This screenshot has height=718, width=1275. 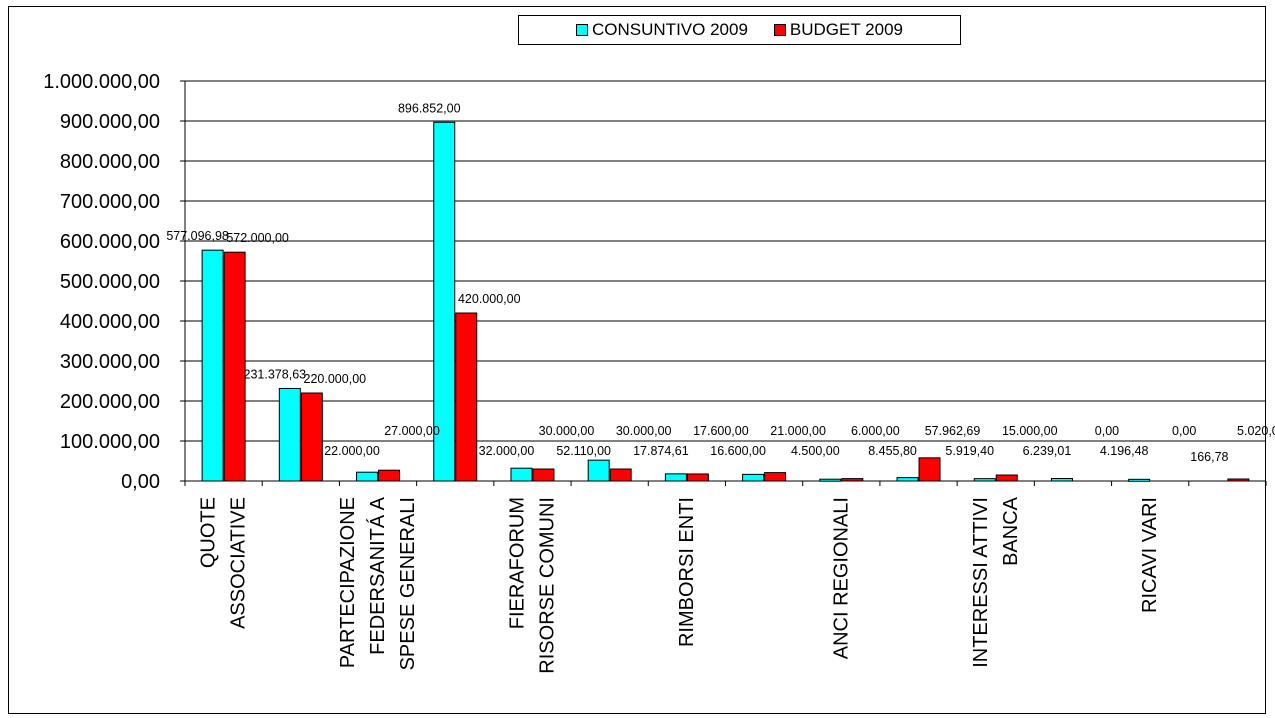 What do you see at coordinates (1047, 451) in the screenshot?
I see `data-label-consuntivo: 6.239,01` at bounding box center [1047, 451].